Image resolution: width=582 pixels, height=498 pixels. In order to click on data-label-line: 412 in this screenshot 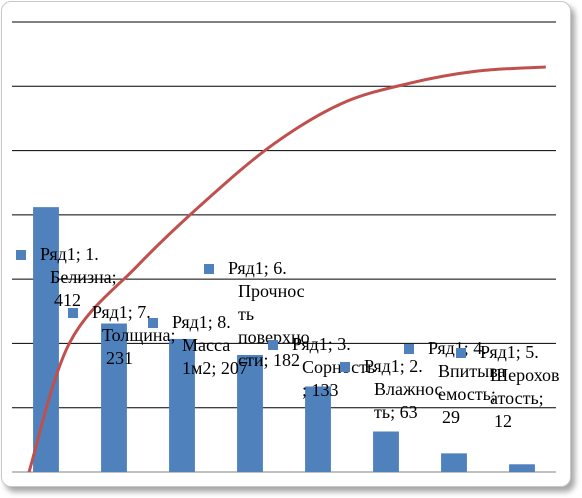, I will do `click(67, 300)`.